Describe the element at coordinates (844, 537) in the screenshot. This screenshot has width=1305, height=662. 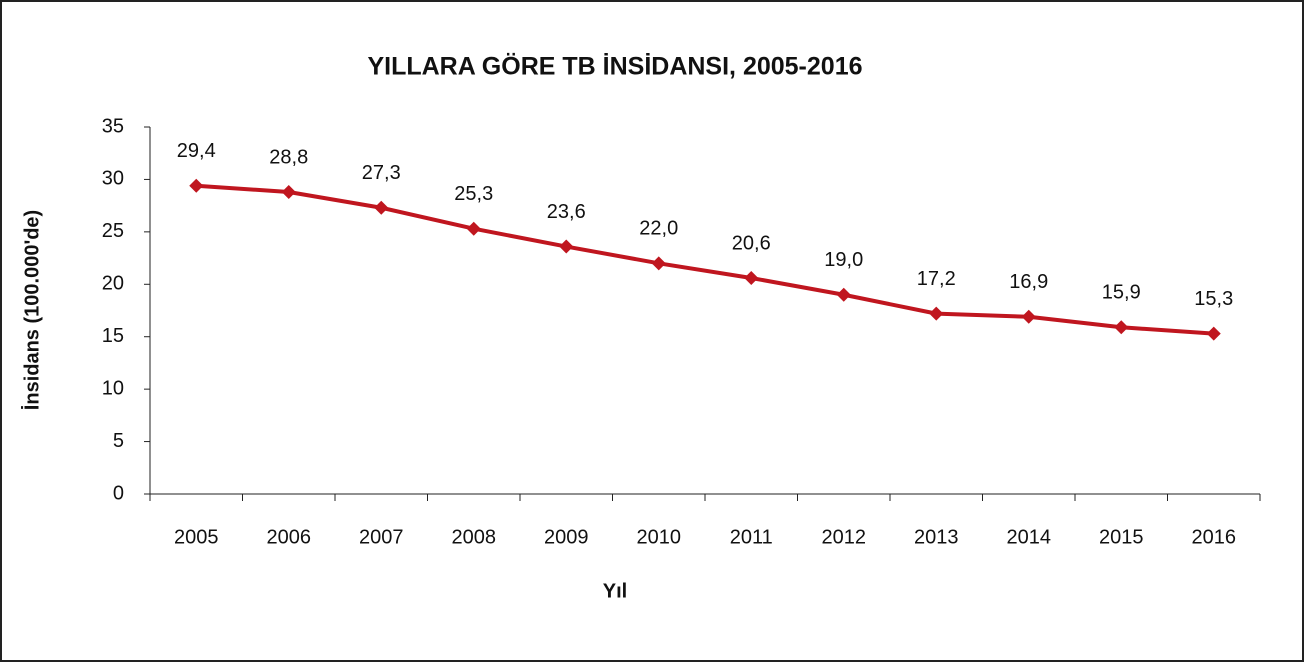
I see `x-tick-label: 2012` at that location.